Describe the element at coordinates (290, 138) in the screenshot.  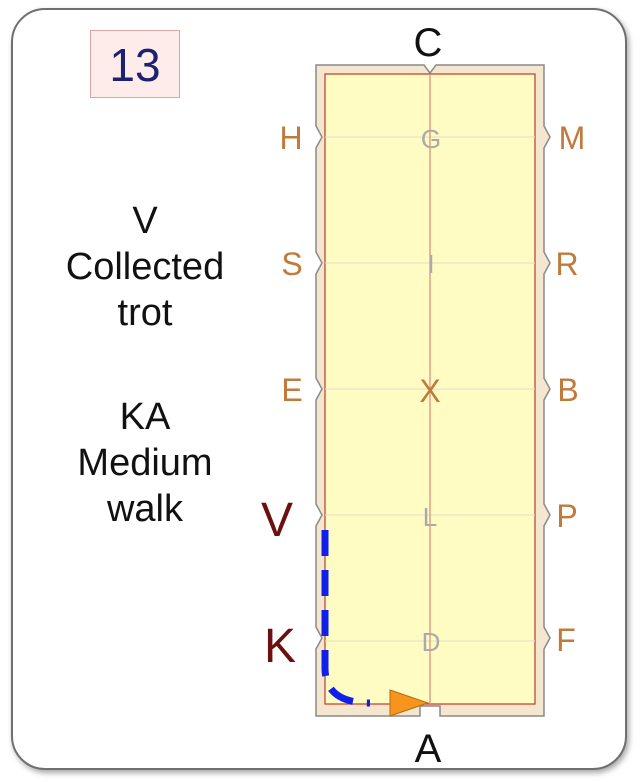
I see `marker-H: H` at that location.